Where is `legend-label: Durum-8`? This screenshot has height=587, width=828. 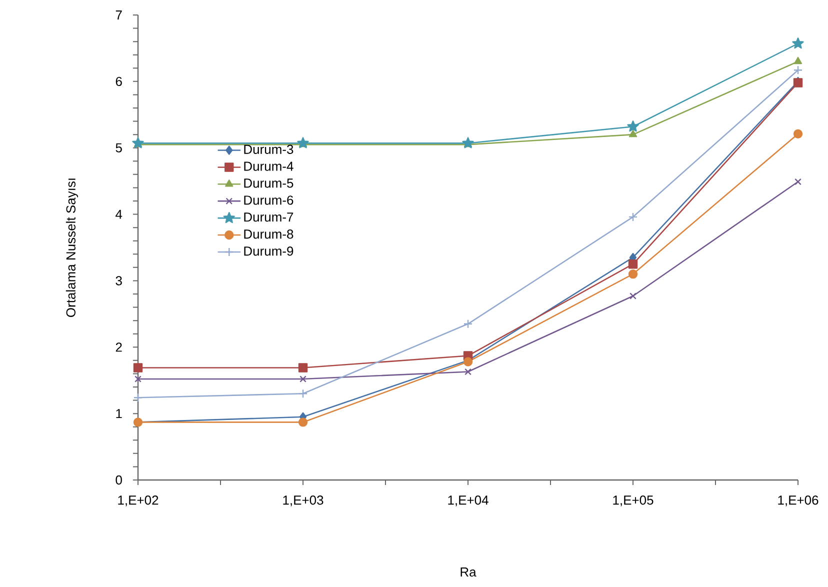 legend-label: Durum-8 is located at coordinates (269, 234).